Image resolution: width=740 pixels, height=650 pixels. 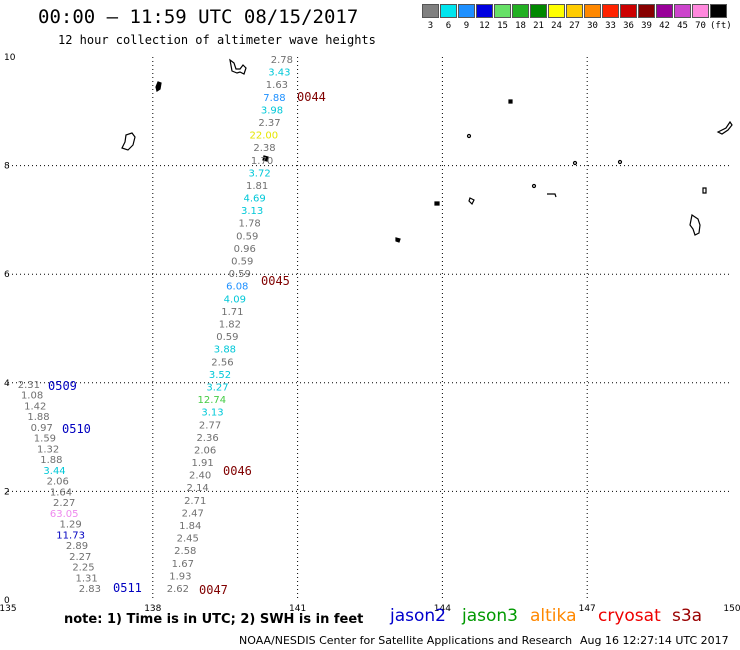 What do you see at coordinates (230, 325) in the screenshot?
I see `wave-height-value: 1.82` at bounding box center [230, 325].